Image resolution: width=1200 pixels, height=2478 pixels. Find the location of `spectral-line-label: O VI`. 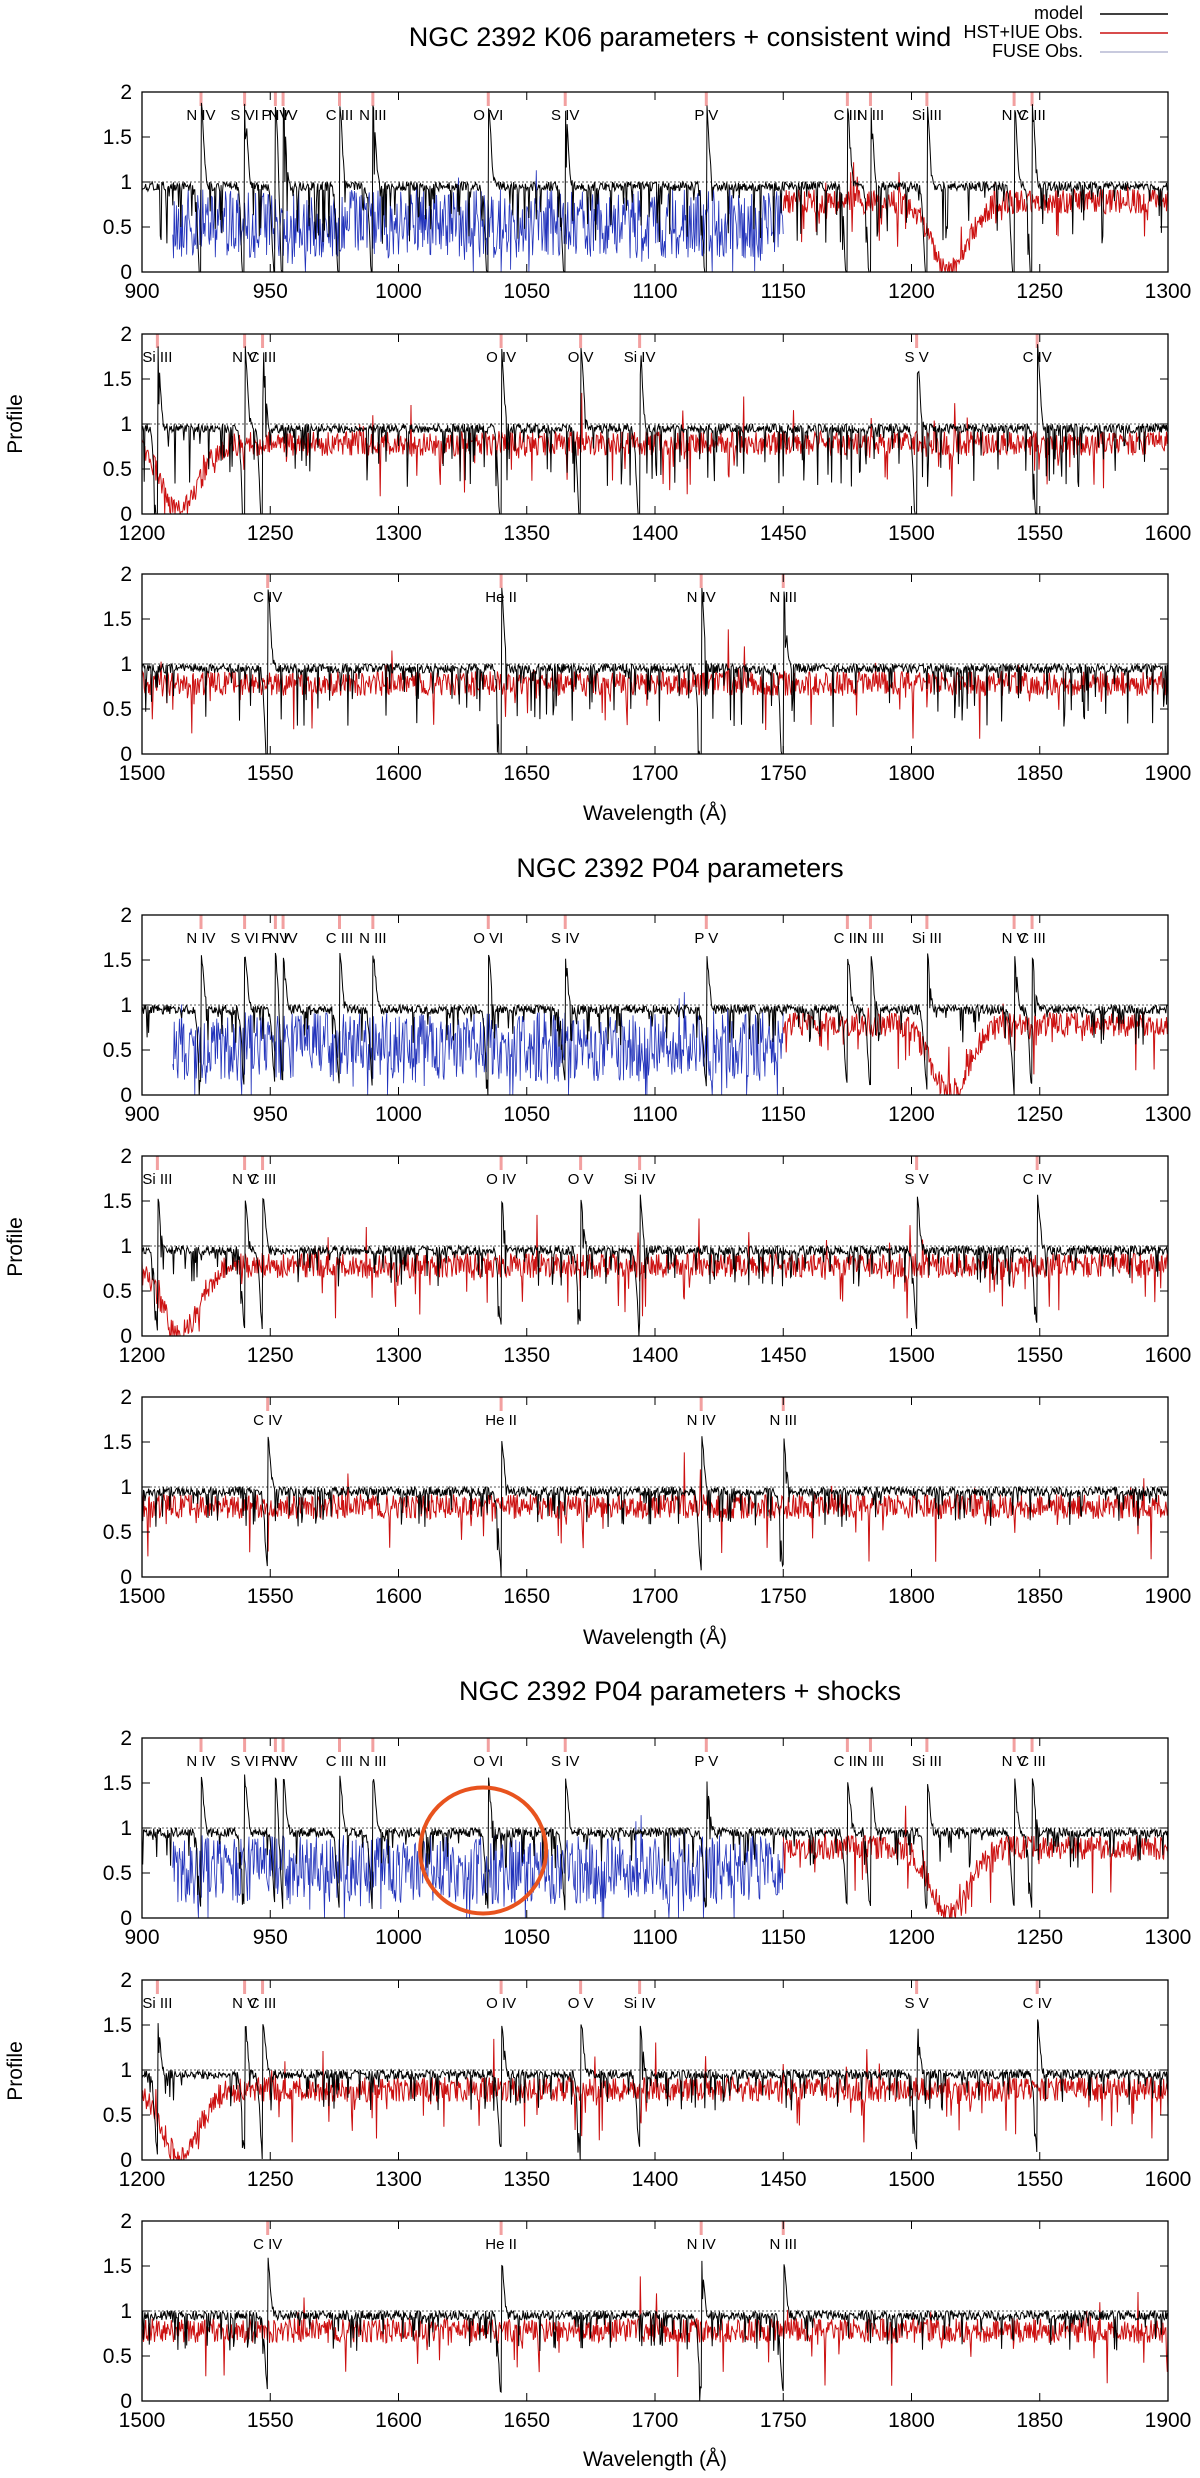

spectral-line-label: O VI is located at coordinates (488, 938).